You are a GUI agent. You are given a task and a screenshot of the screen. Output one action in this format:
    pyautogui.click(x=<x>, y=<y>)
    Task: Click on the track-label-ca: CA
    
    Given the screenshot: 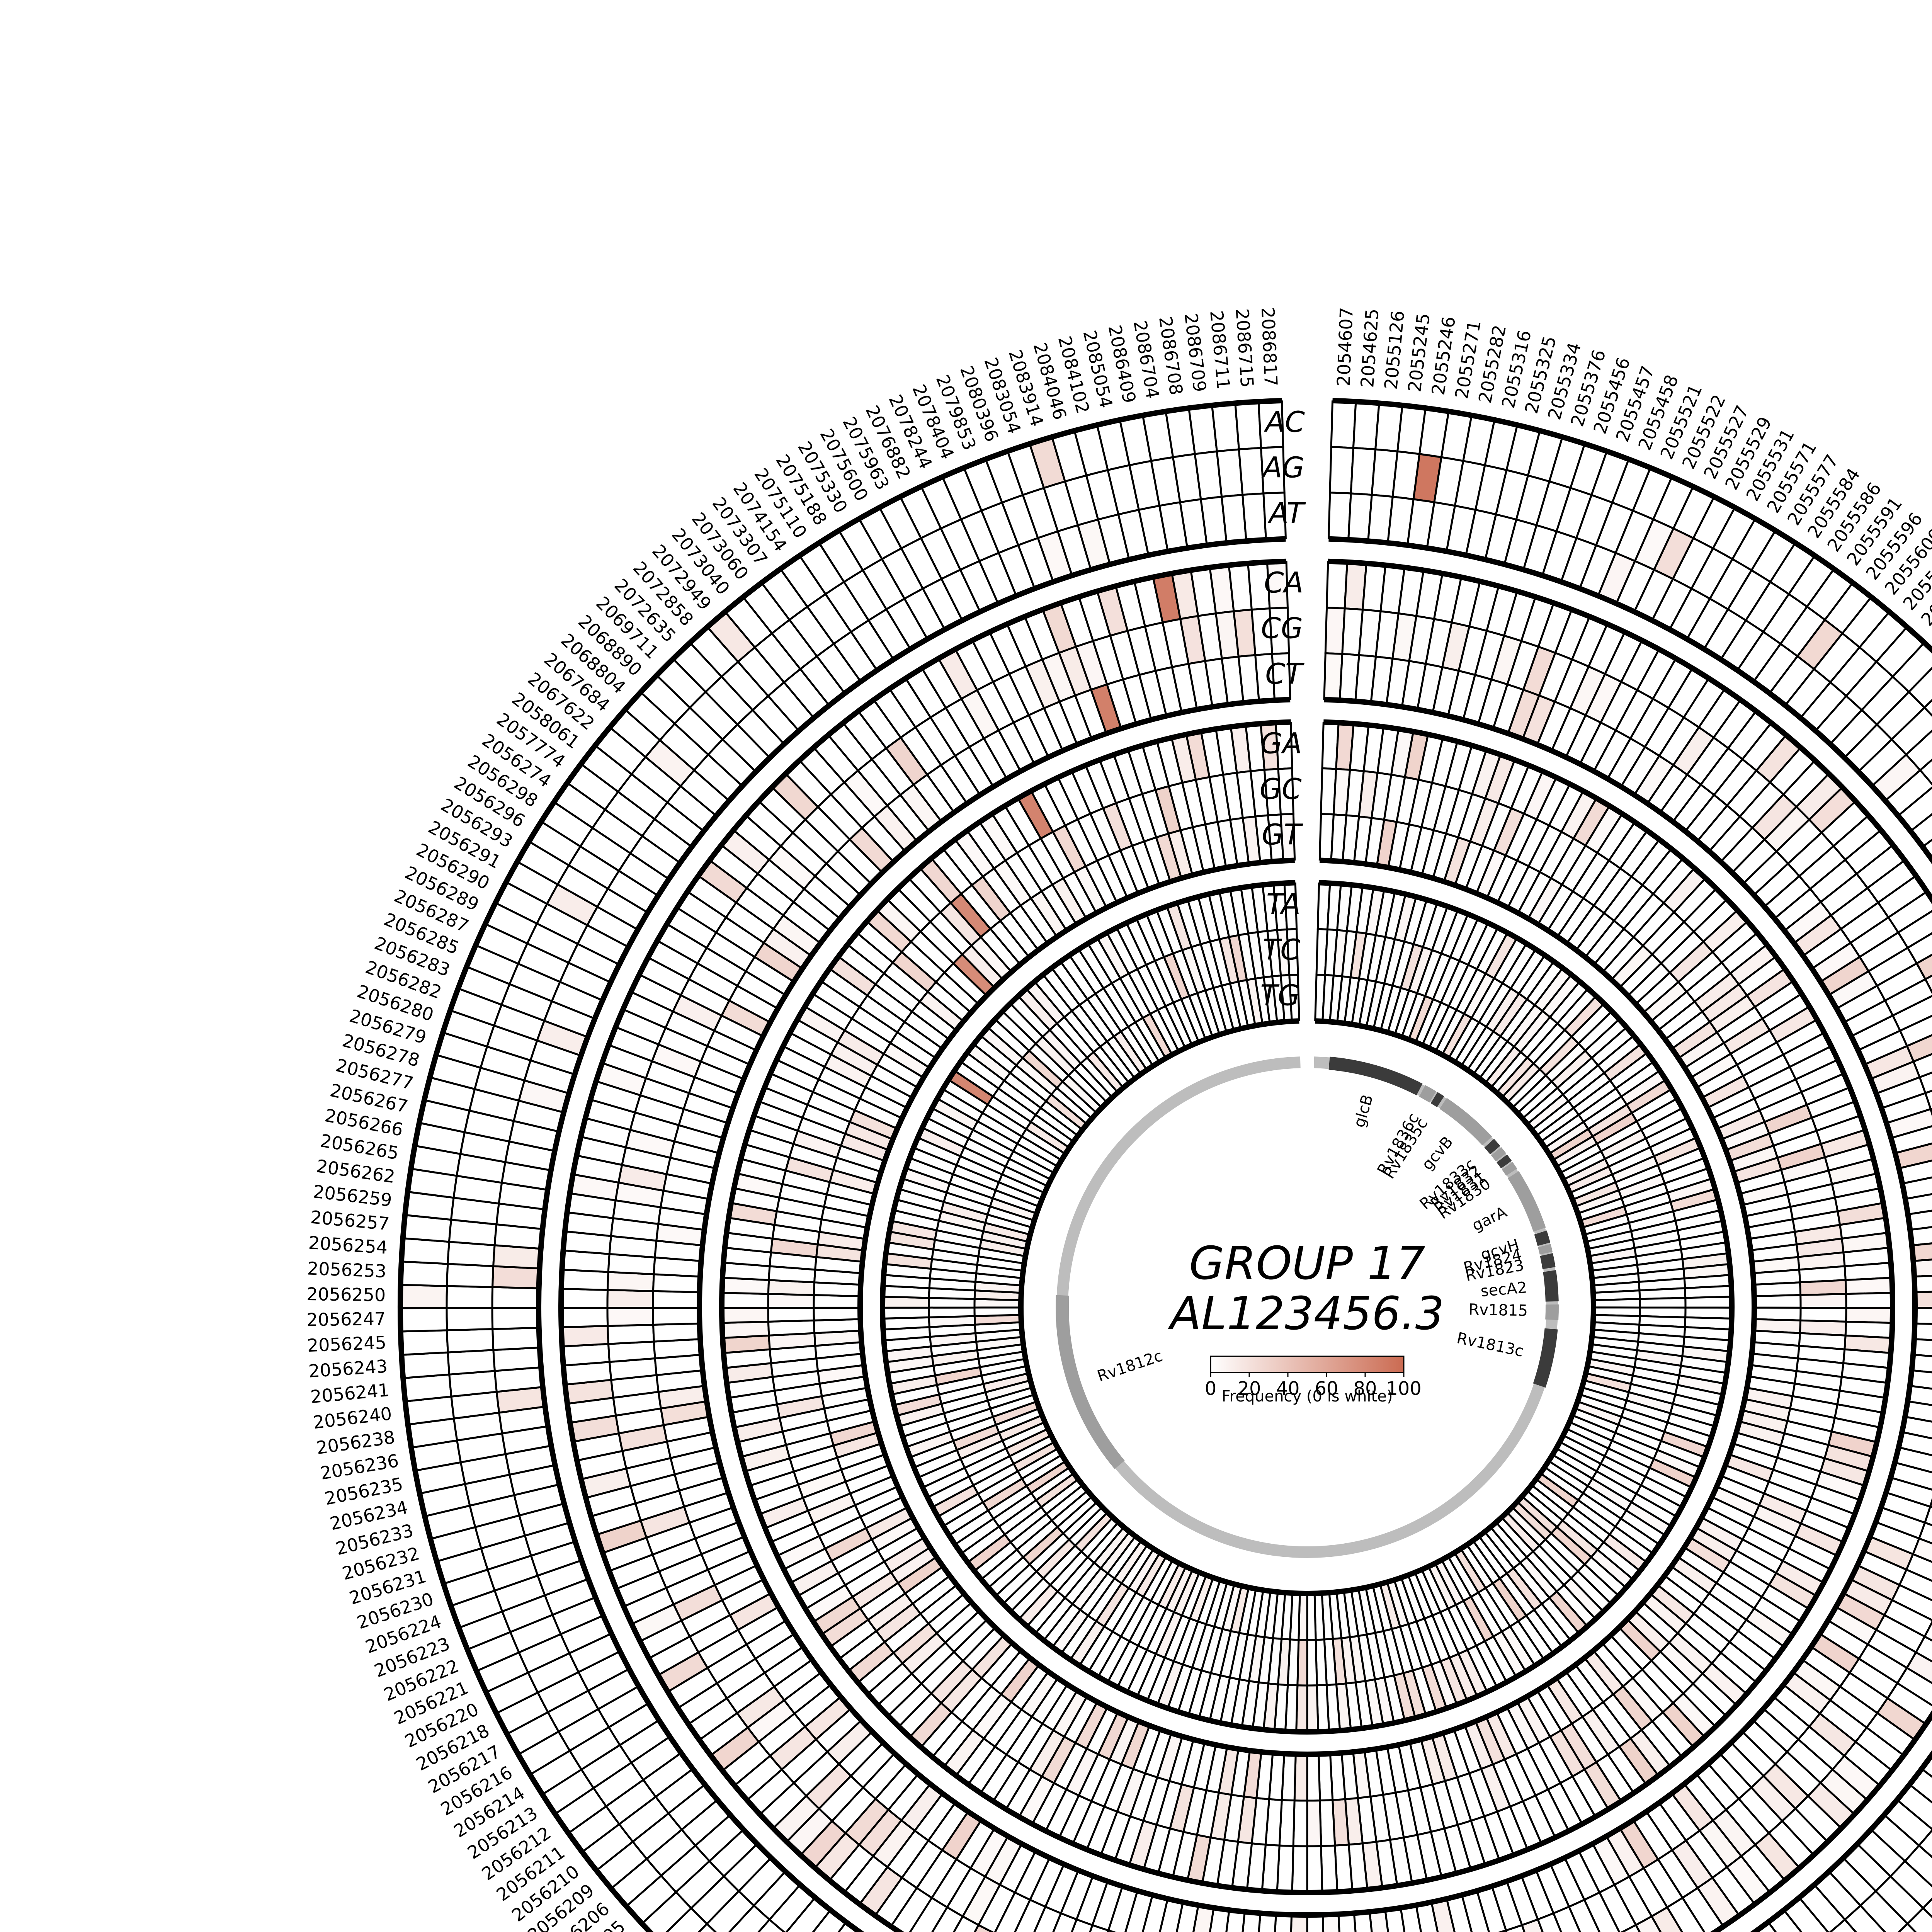 What is the action you would take?
    pyautogui.click(x=1284, y=583)
    